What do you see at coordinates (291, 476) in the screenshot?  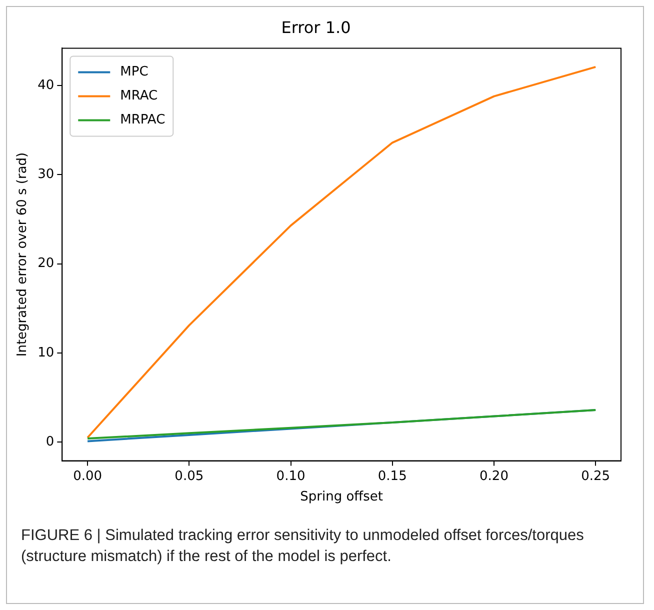 I see `x-tick-label: 0.10` at bounding box center [291, 476].